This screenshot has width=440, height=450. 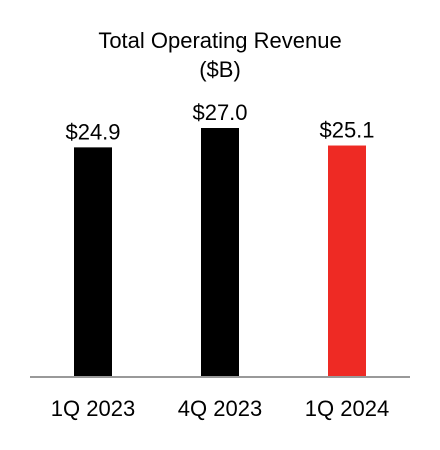 I want to click on chart-subtitle: ($B), so click(x=220, y=69).